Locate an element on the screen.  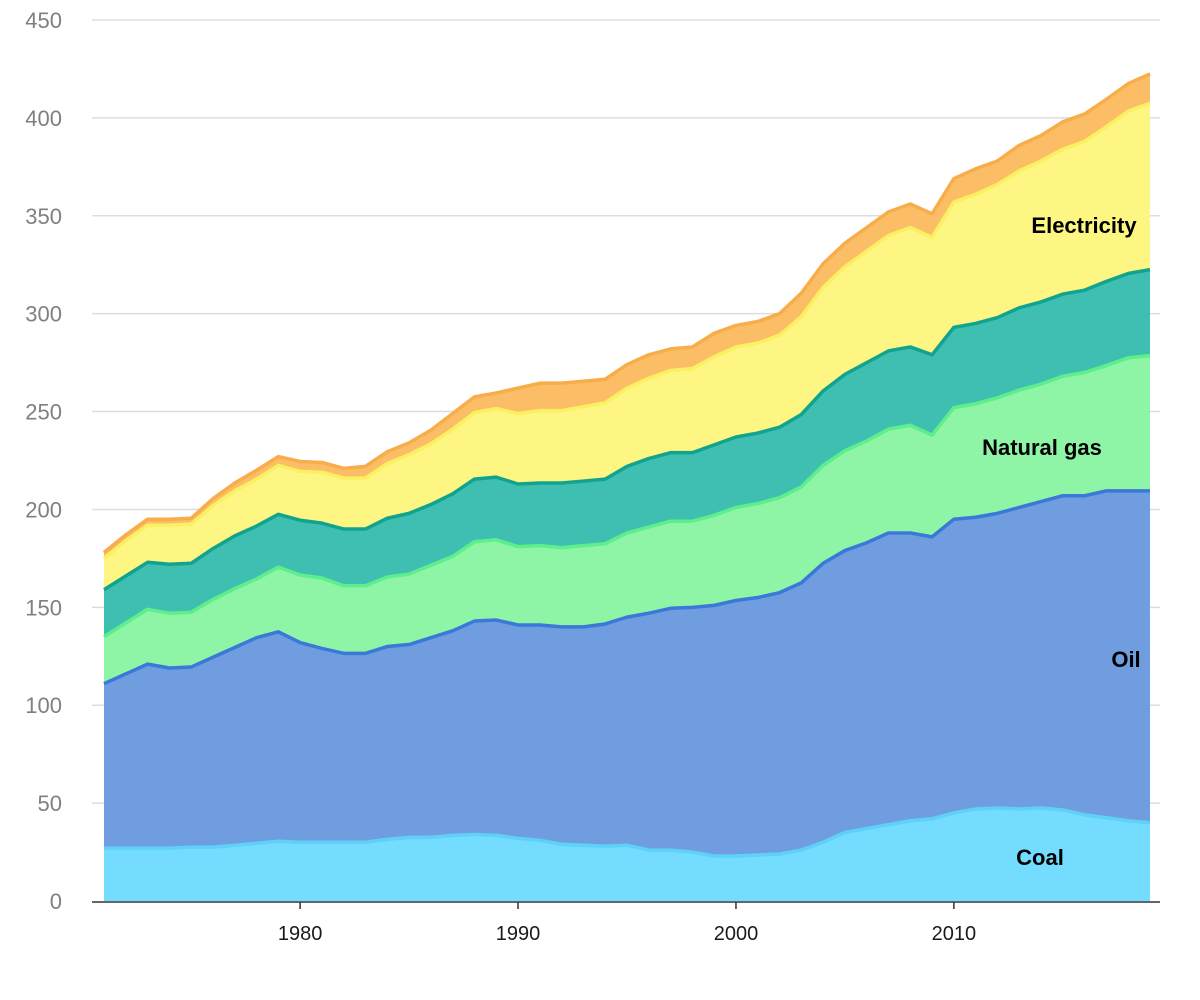
coal-area is located at coordinates (627, 854).